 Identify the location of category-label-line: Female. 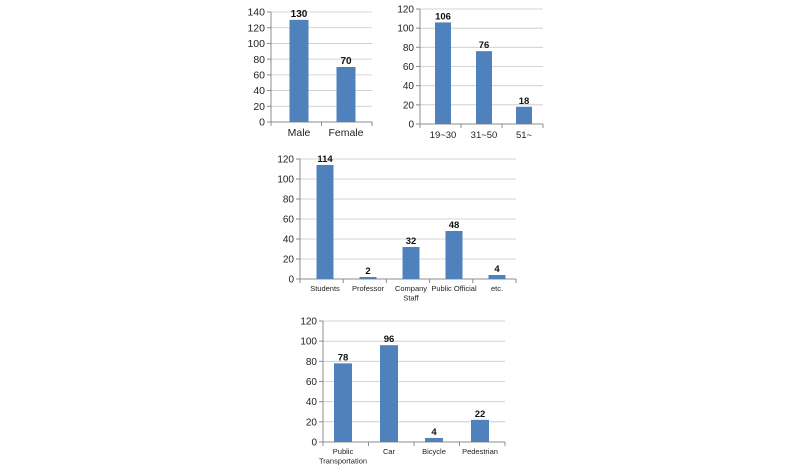
(345, 133).